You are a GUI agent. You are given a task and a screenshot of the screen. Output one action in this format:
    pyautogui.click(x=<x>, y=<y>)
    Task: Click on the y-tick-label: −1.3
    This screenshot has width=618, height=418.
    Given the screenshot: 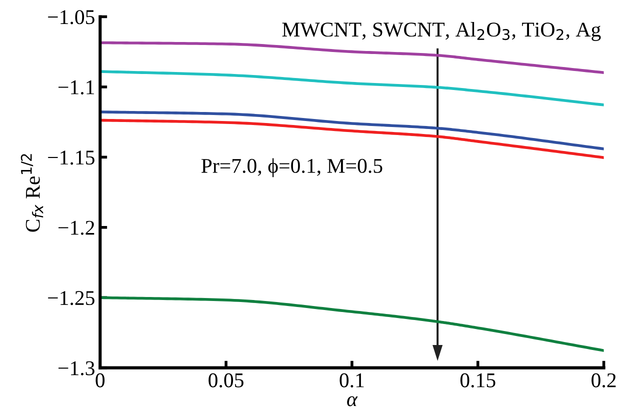 What is the action you would take?
    pyautogui.click(x=76, y=368)
    